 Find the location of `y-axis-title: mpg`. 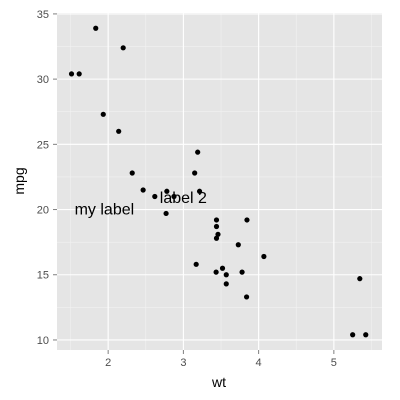

y-axis-title: mpg is located at coordinates (19, 180).